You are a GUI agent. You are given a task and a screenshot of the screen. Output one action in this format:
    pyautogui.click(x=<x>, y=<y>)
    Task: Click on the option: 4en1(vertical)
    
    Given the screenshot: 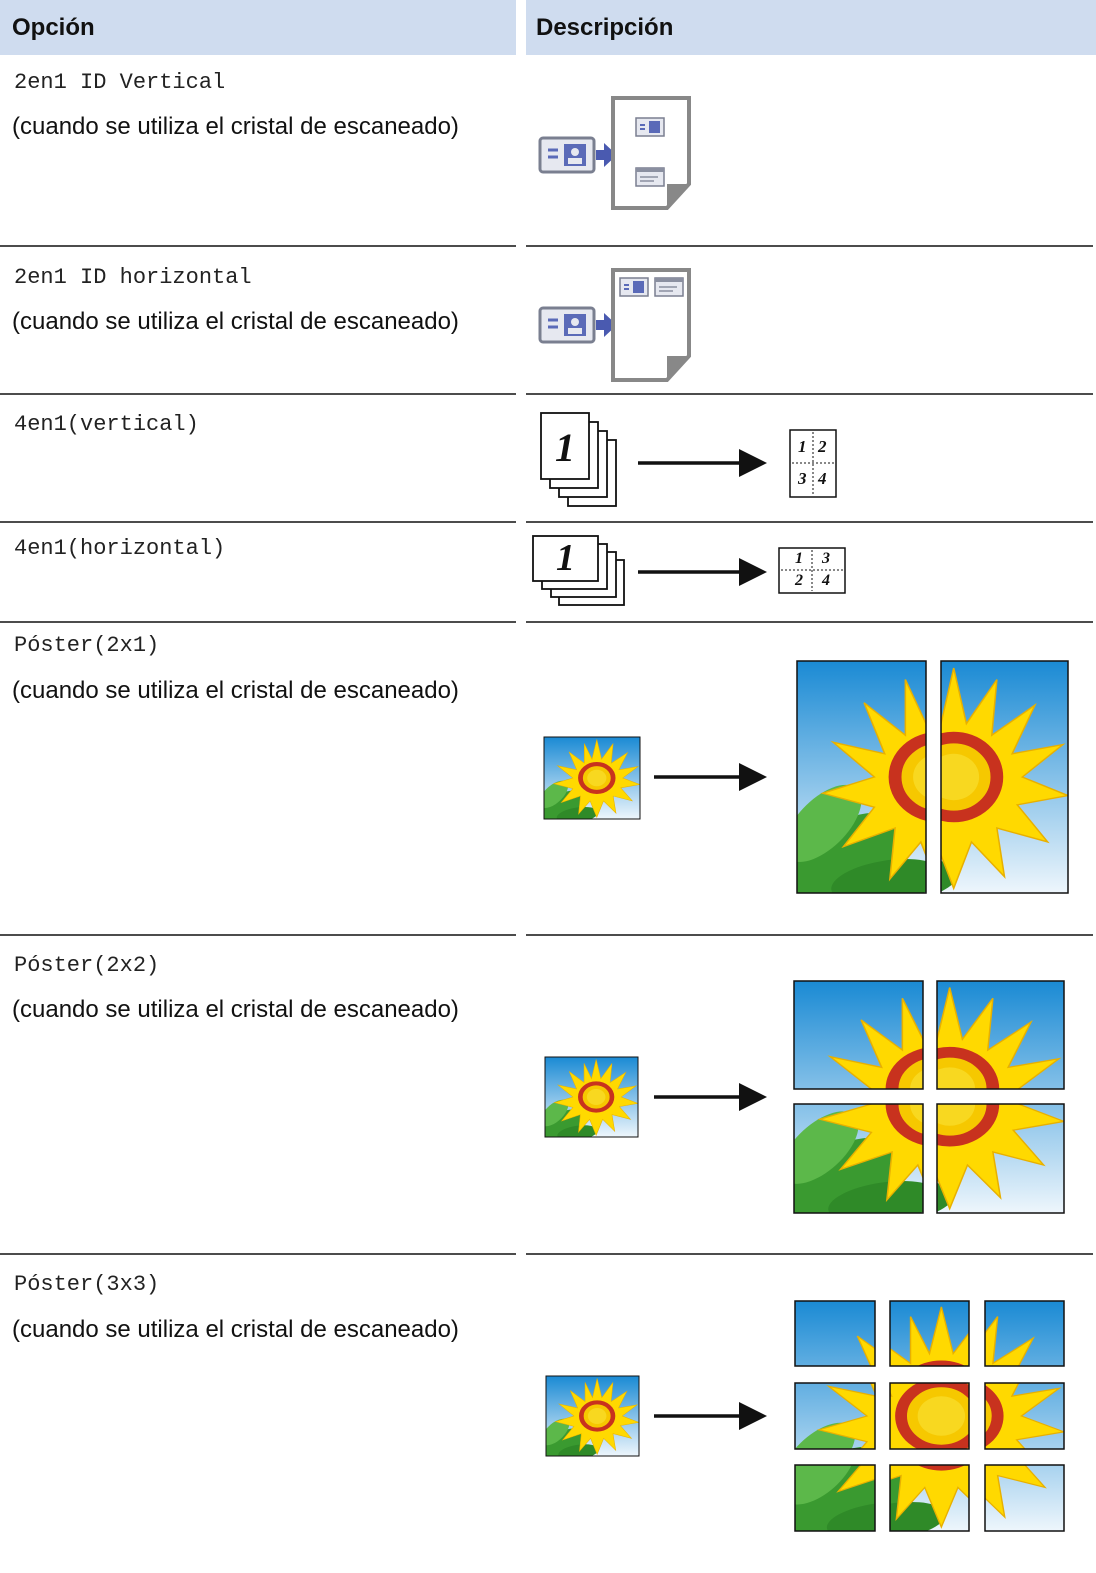 What is the action you would take?
    pyautogui.click(x=106, y=424)
    